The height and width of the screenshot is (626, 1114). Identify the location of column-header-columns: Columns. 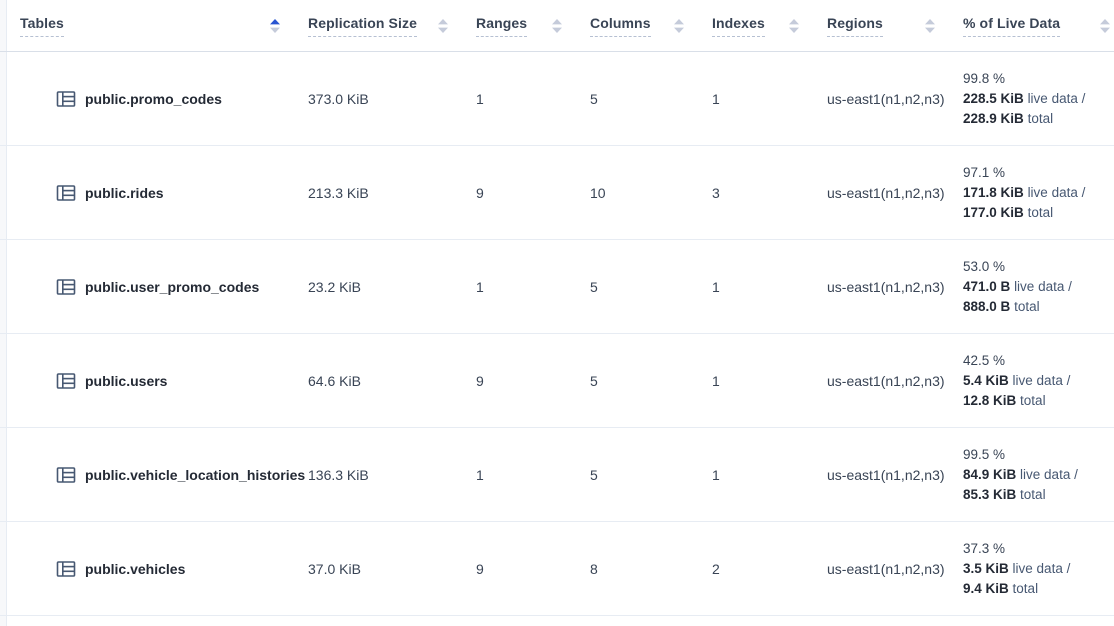
(639, 25).